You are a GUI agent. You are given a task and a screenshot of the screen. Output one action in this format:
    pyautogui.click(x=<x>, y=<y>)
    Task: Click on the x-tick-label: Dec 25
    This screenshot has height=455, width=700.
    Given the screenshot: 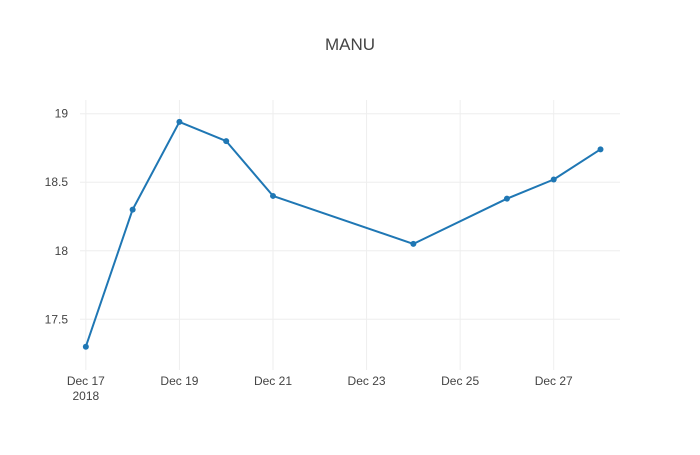 What is the action you would take?
    pyautogui.click(x=460, y=381)
    